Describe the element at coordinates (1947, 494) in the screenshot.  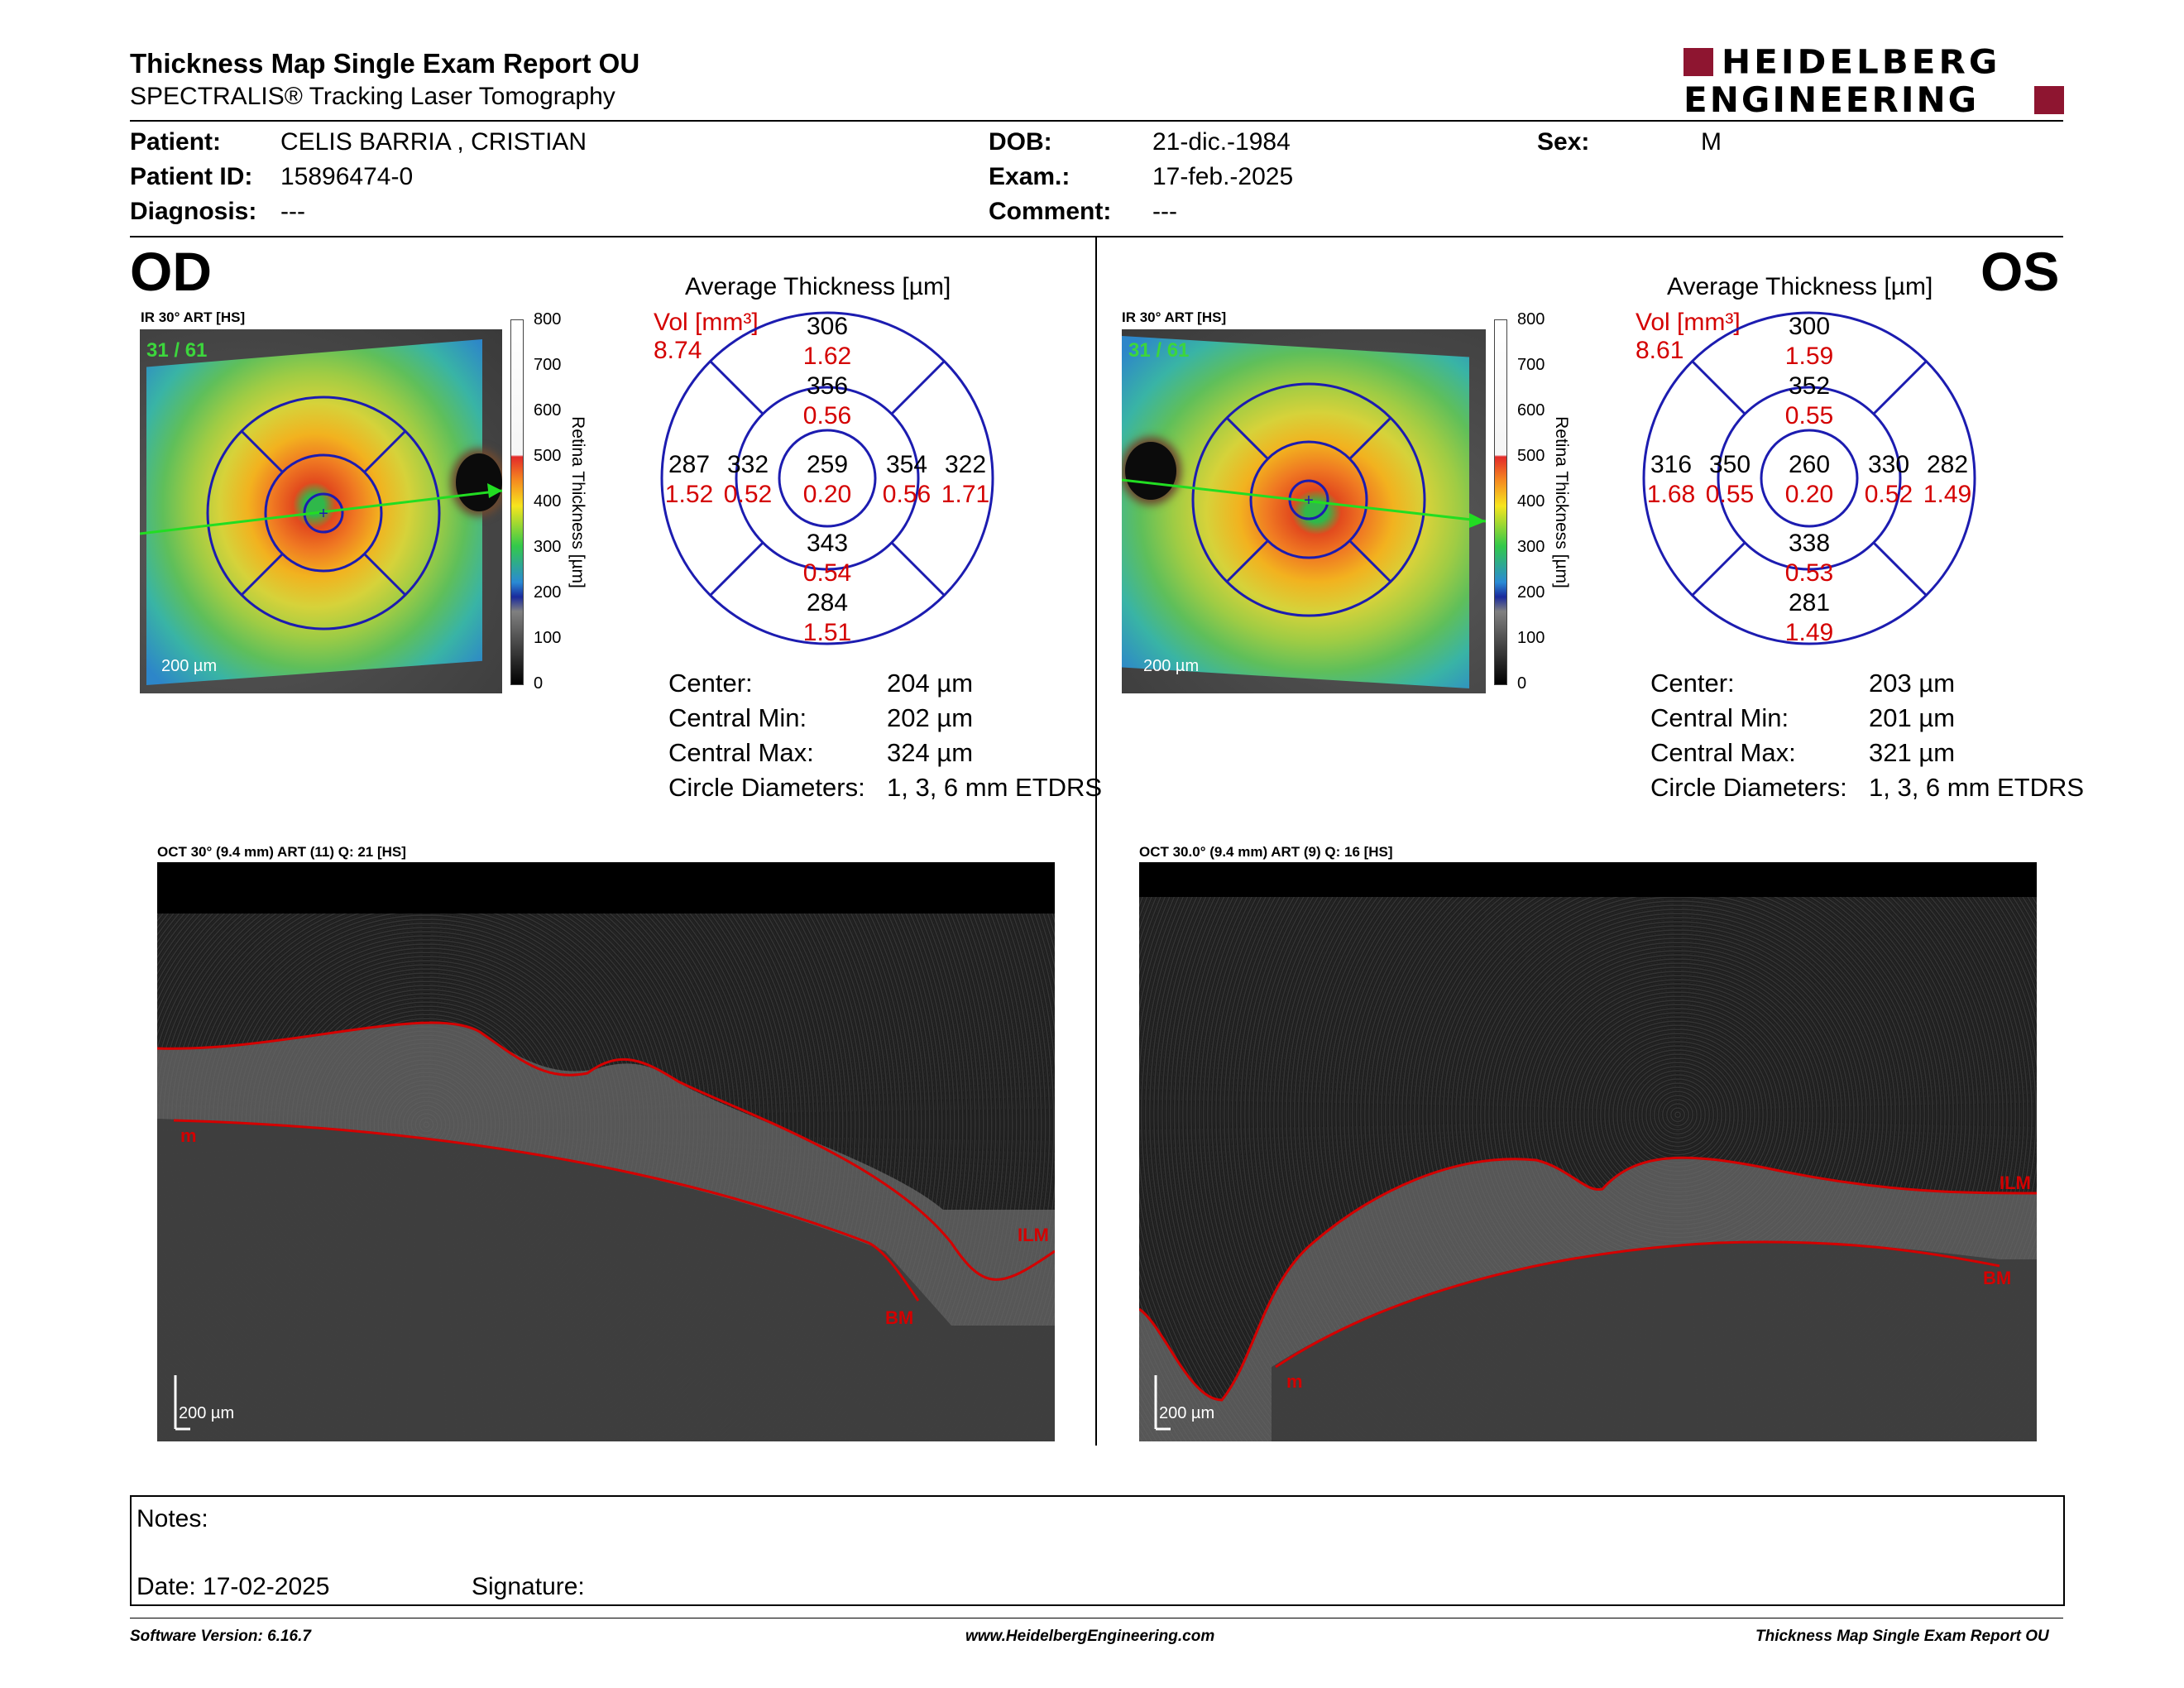
I see `os-outer-right-vol: 1.49` at that location.